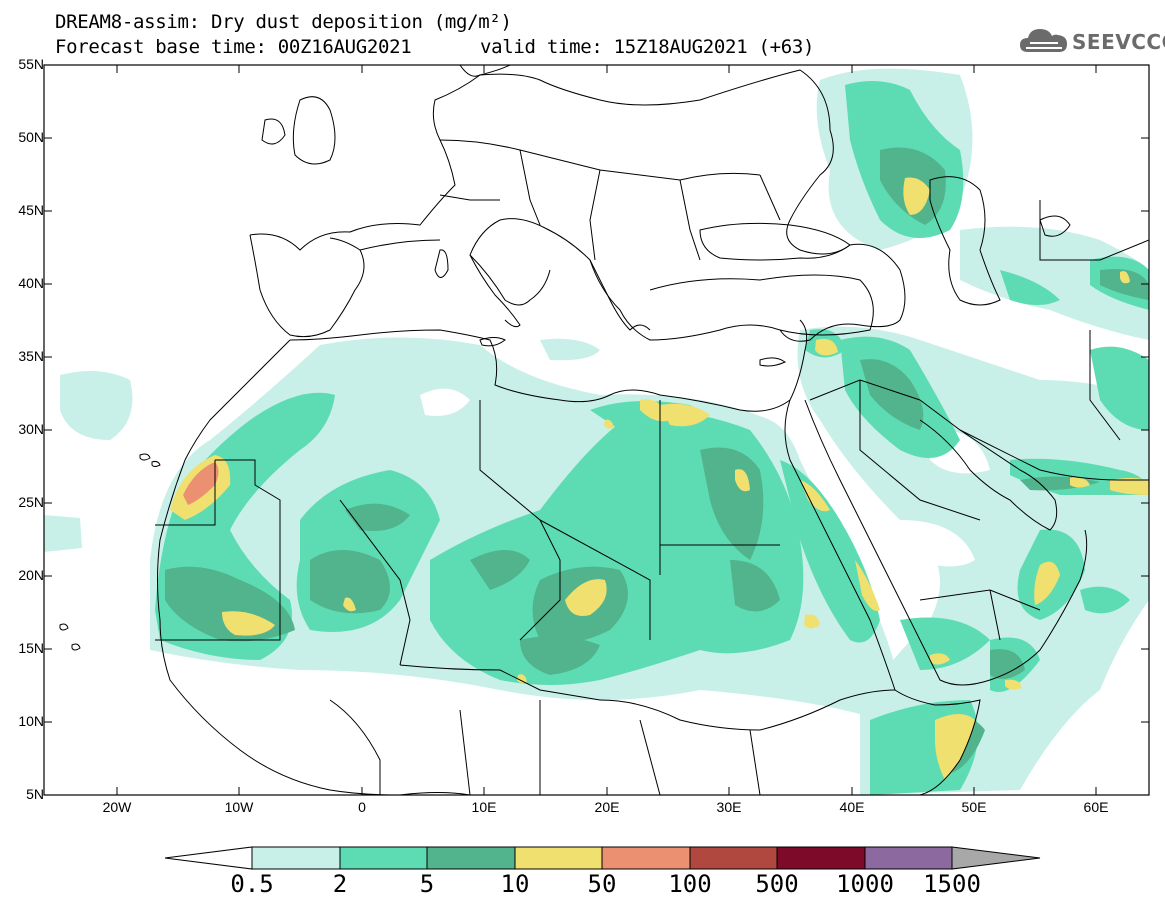 This screenshot has height=907, width=1165. I want to click on lat-label: 15N, so click(31, 648).